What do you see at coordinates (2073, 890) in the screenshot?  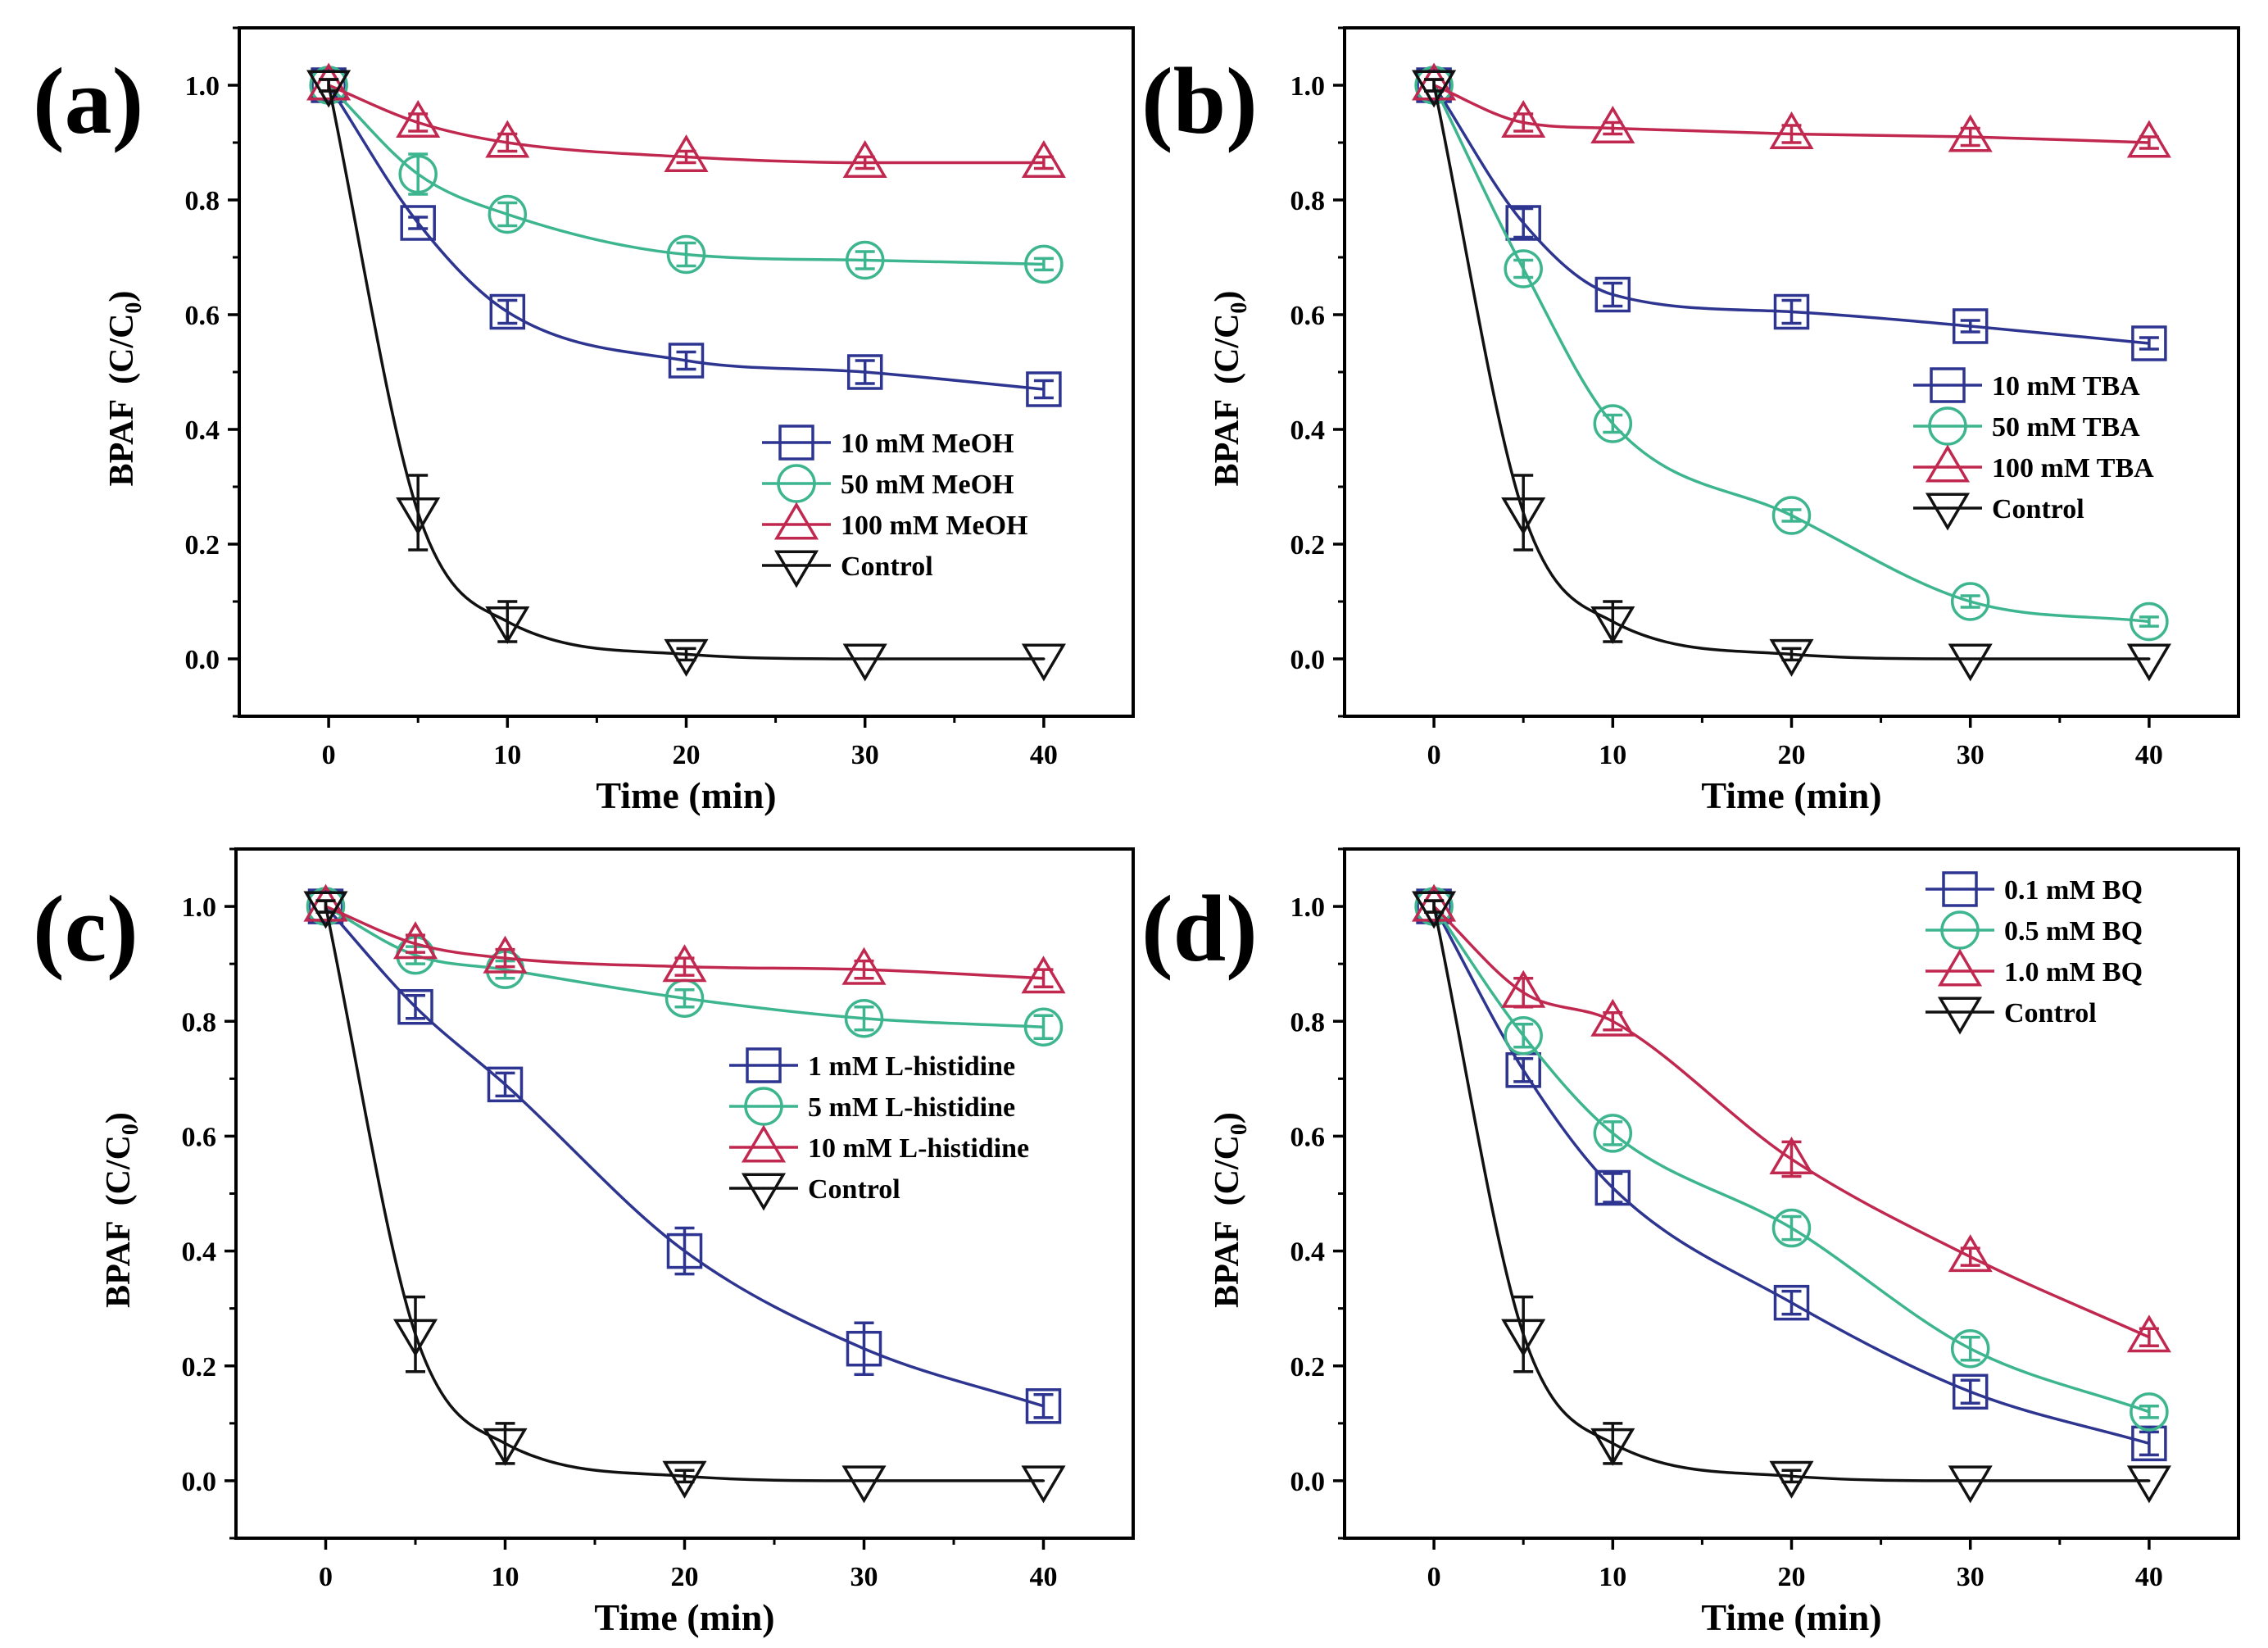 I see `legend-label: 0.1 mM BQ` at bounding box center [2073, 890].